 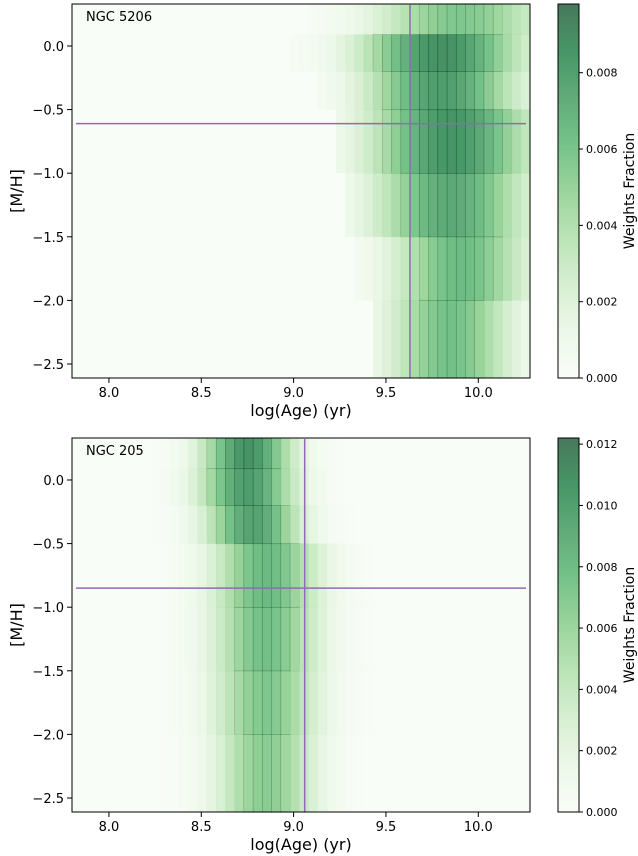 What do you see at coordinates (48, 111) in the screenshot?
I see `y-tick-label: −0.5` at bounding box center [48, 111].